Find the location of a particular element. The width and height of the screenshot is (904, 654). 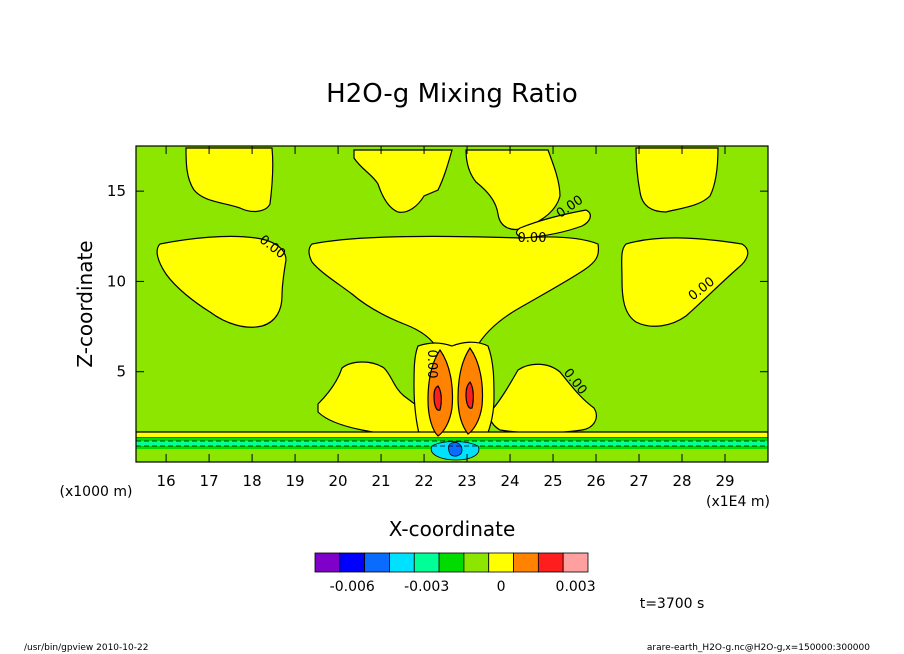

colorbar-tick-label: -0.003 is located at coordinates (426, 587).